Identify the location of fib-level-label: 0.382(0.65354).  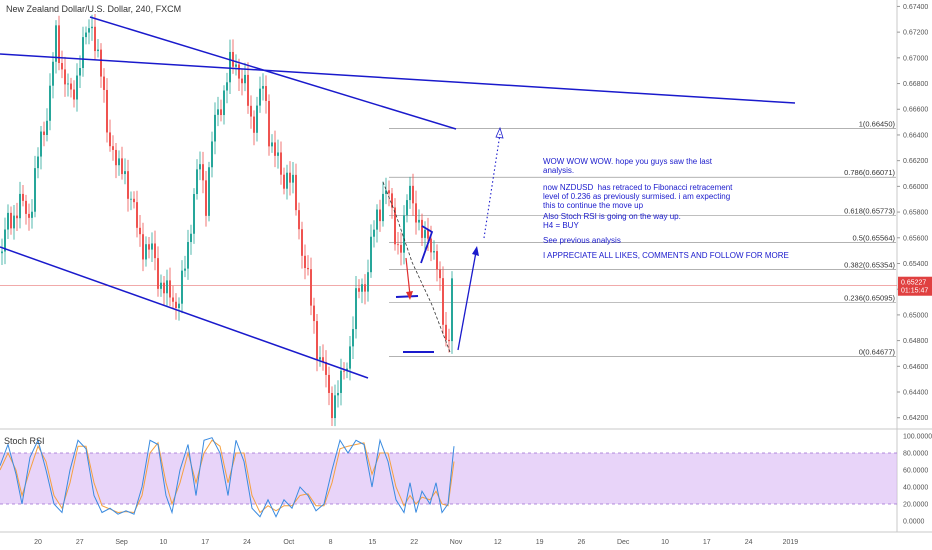
(869, 264).